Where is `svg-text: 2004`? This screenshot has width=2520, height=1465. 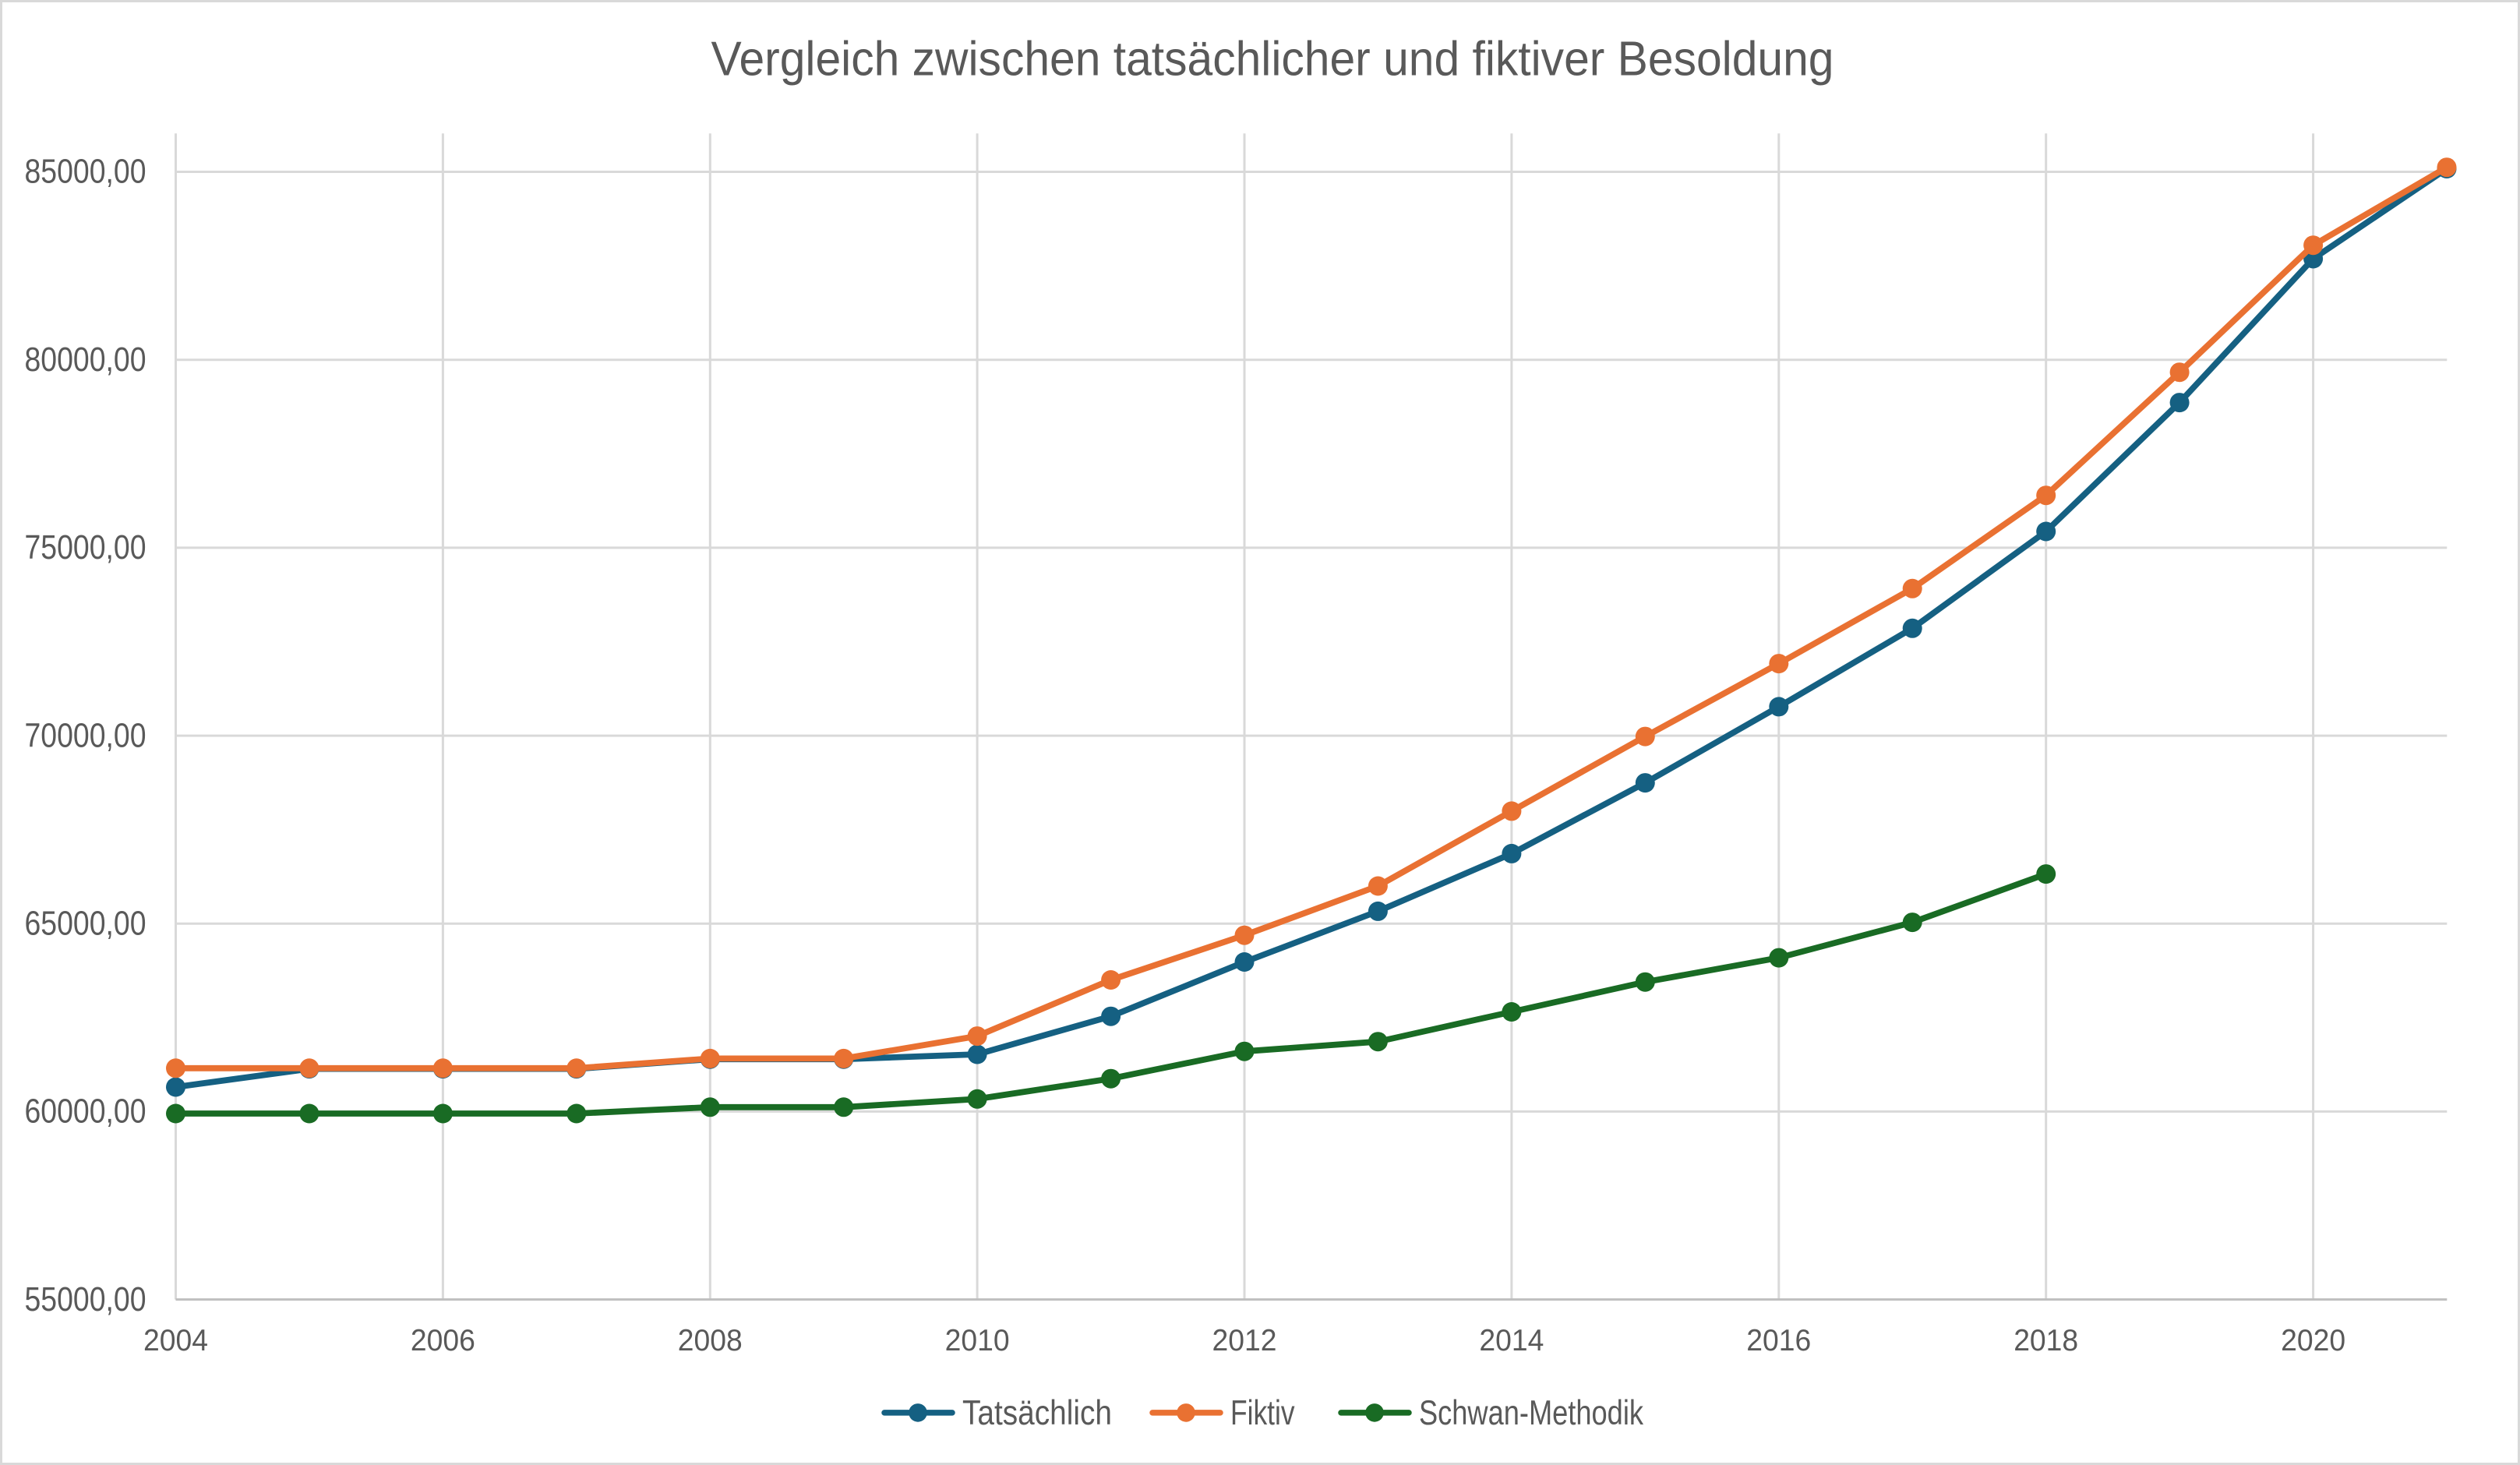 svg-text: 2004 is located at coordinates (176, 1340).